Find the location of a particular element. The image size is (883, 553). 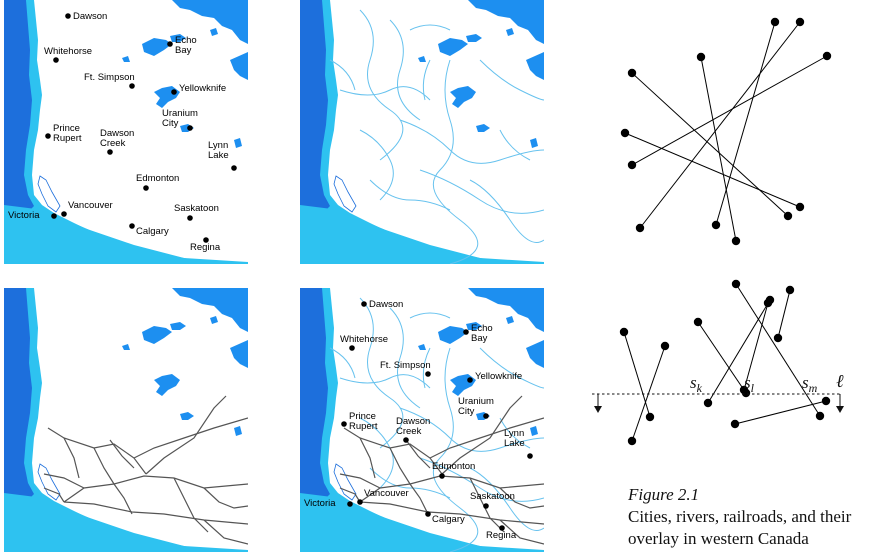

city-label: Whitehorse is located at coordinates (364, 339).